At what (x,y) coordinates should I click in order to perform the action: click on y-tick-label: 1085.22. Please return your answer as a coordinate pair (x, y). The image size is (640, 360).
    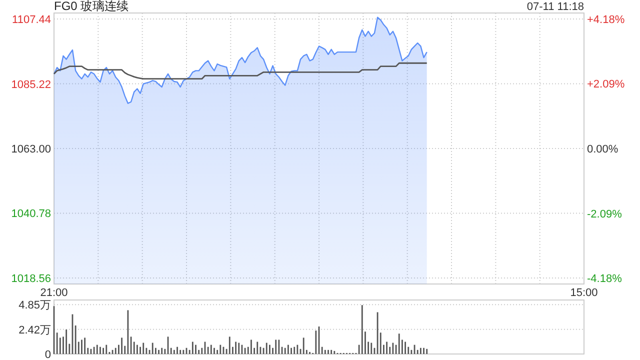
    Looking at the image, I should click on (31, 84).